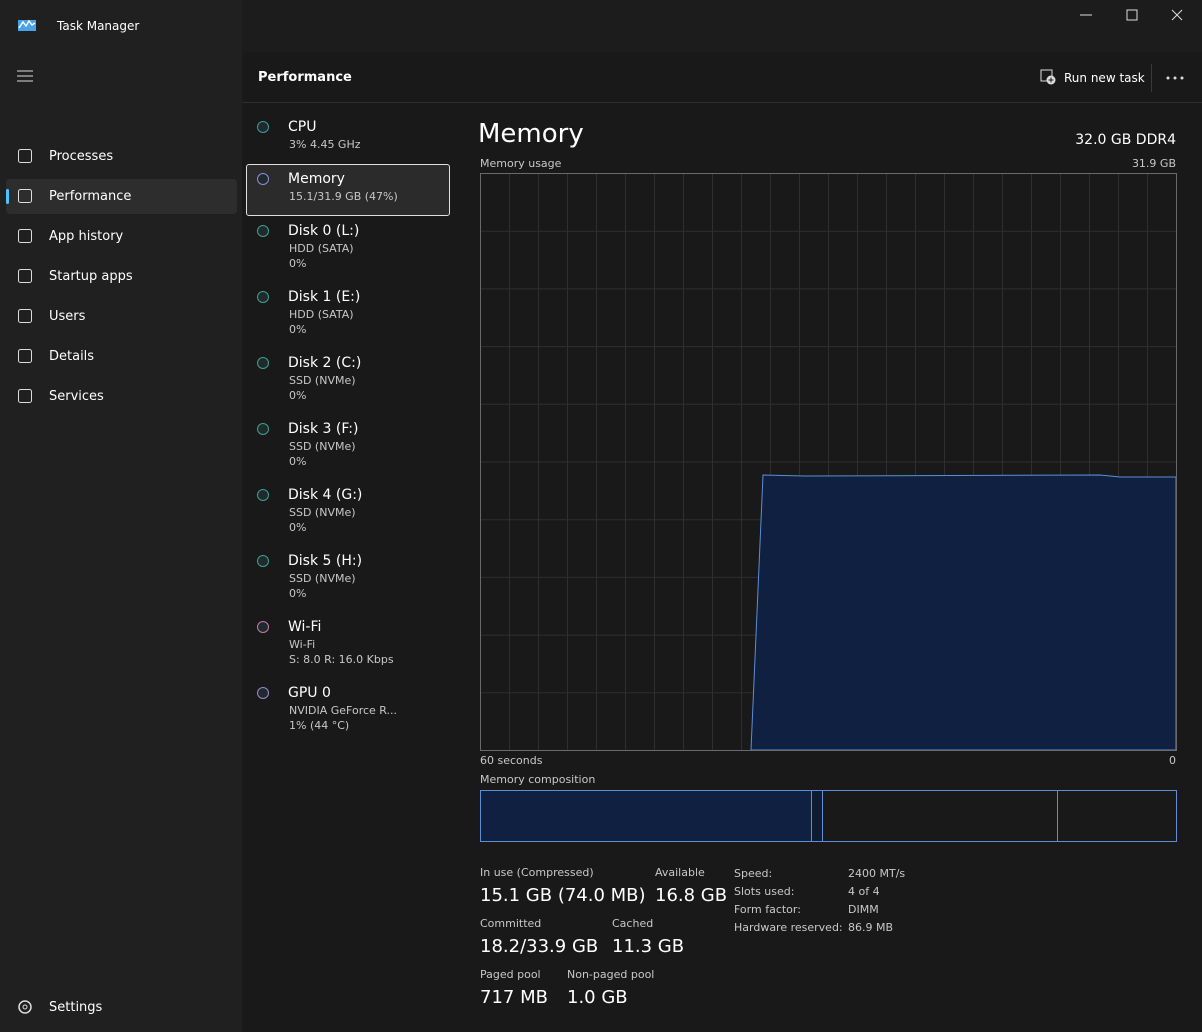 Image resolution: width=1202 pixels, height=1032 pixels. I want to click on graph-label: Memory usage, so click(521, 163).